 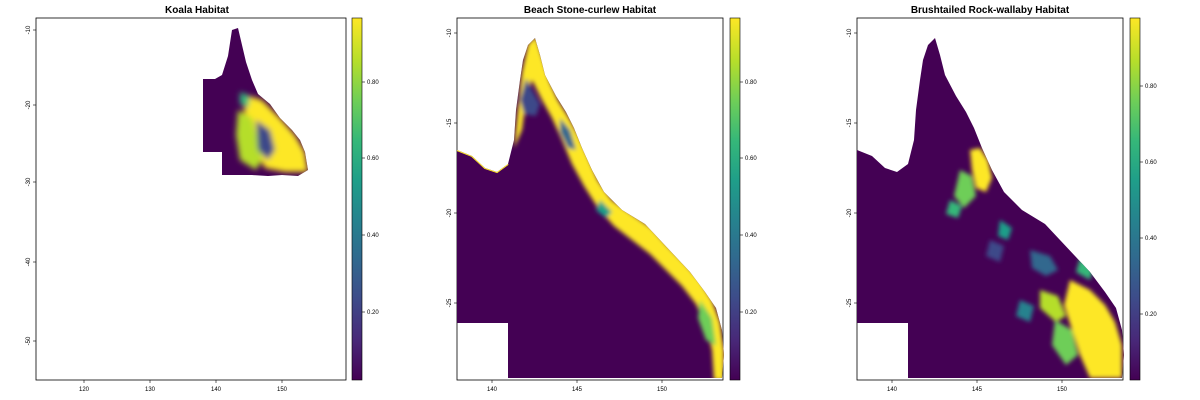 I want to click on x-tick-label: 130, so click(x=150, y=390).